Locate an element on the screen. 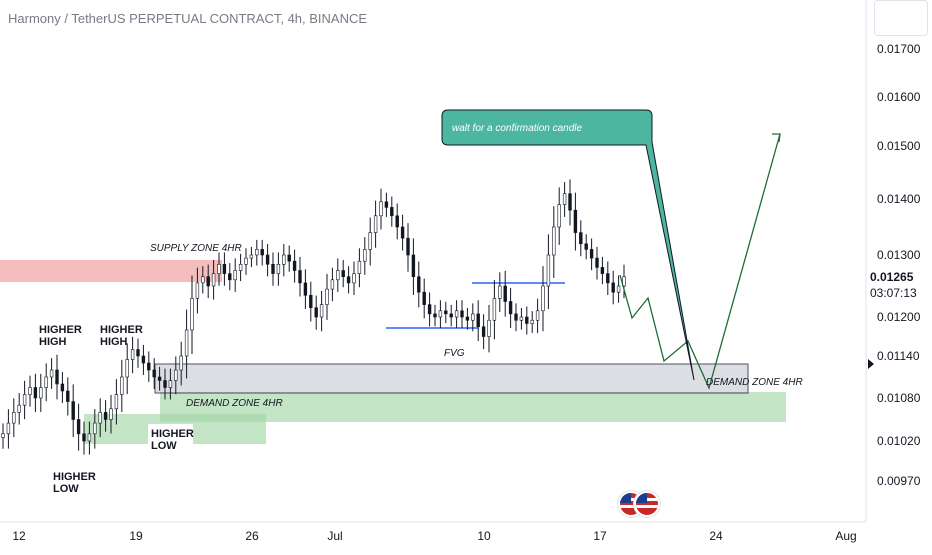 The image size is (932, 555). fvg-box is located at coordinates (451, 378).